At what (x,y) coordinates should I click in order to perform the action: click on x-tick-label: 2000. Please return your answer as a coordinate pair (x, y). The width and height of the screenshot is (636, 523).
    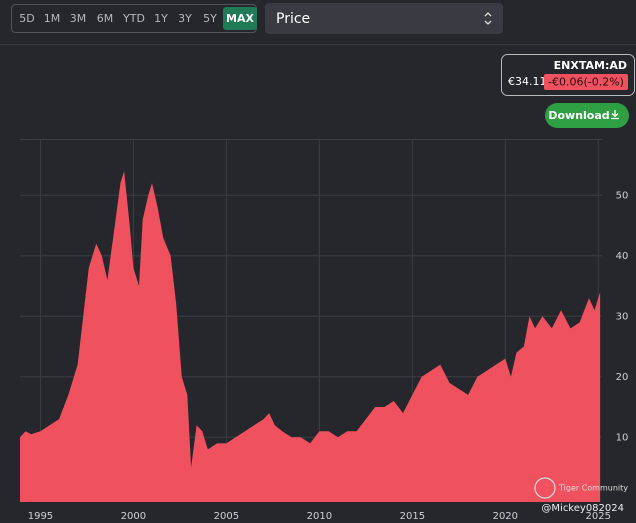
    Looking at the image, I should click on (133, 516).